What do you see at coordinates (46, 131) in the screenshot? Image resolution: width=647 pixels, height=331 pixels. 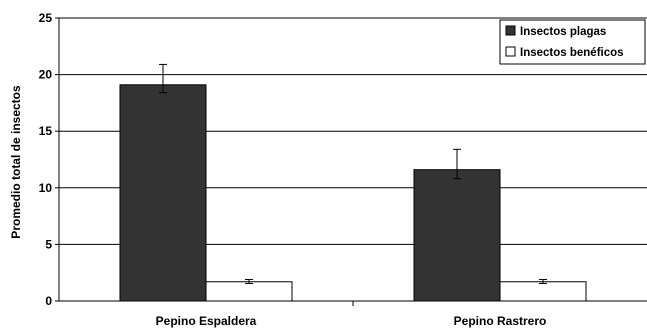 I see `y-tick-label-15: 15` at bounding box center [46, 131].